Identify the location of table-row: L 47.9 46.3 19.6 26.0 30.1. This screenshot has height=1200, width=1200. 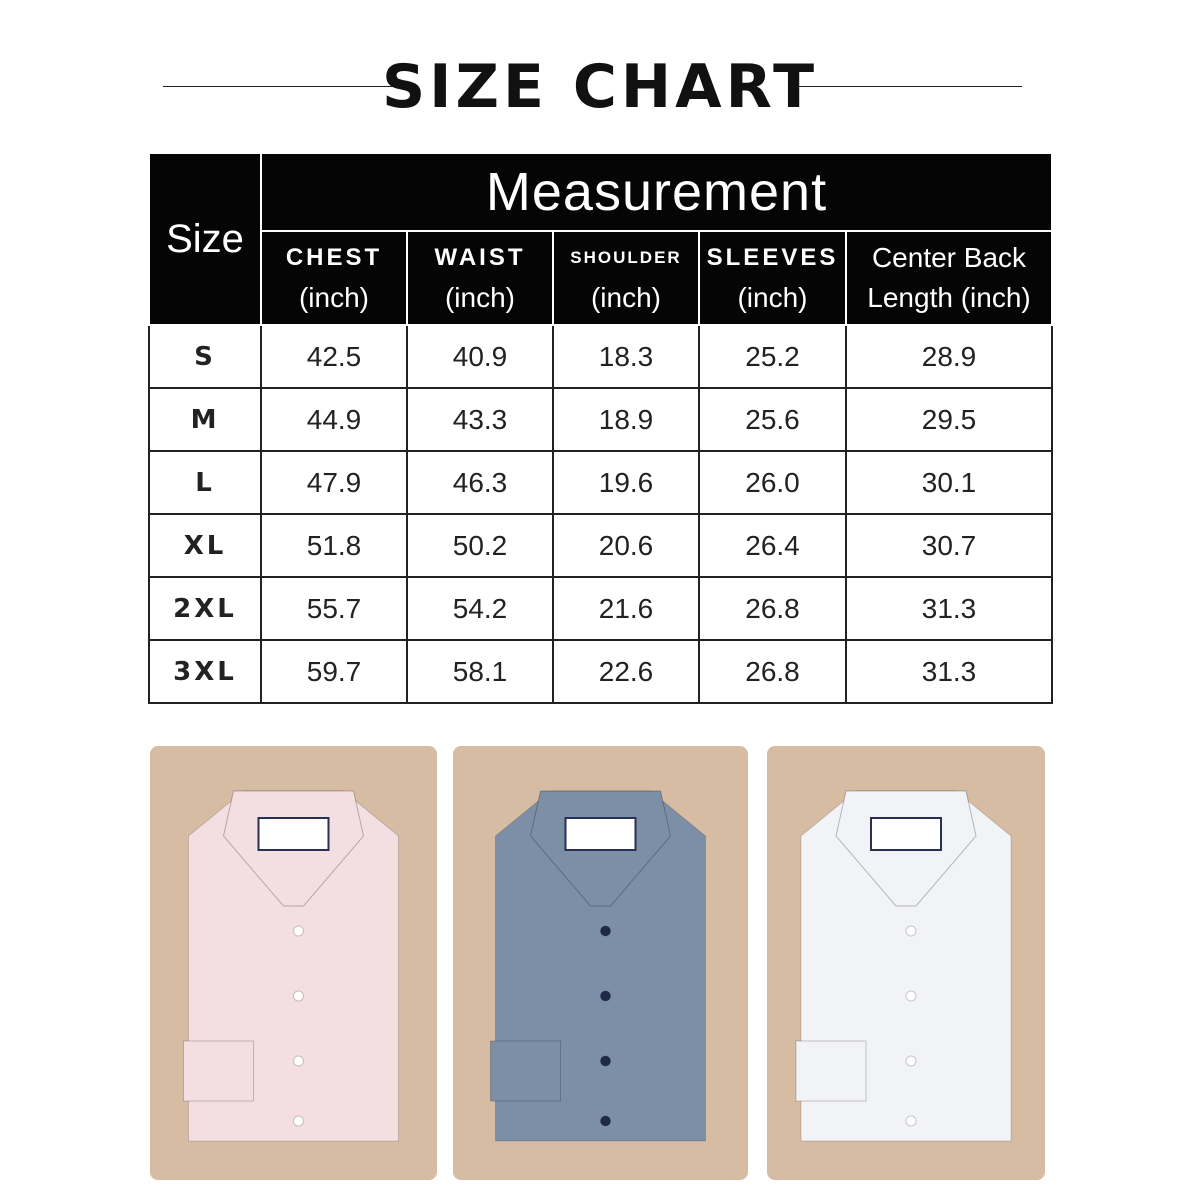
(600, 482).